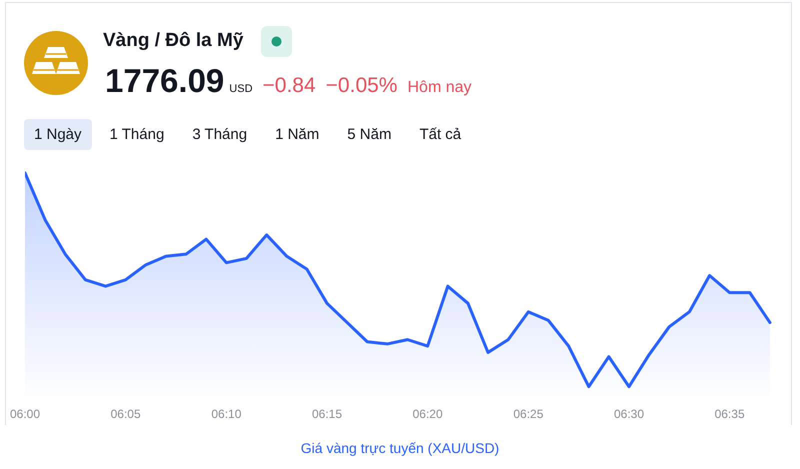  What do you see at coordinates (58, 134) in the screenshot?
I see `tab: 1 Ngày` at bounding box center [58, 134].